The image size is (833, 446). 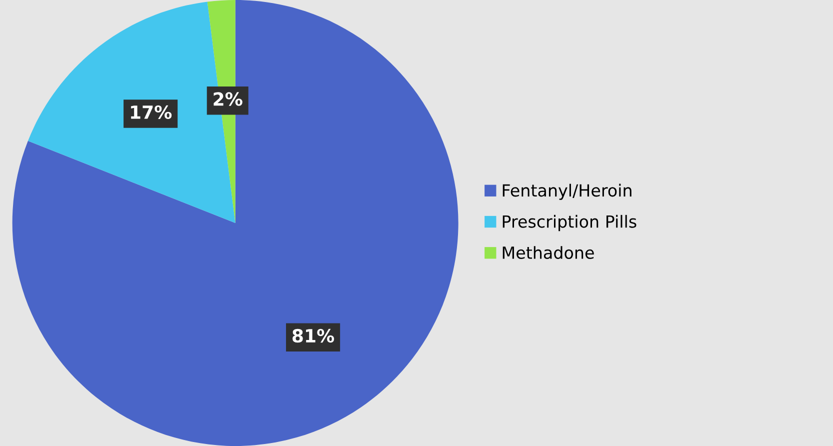 I want to click on legend-label: Prescription Pills, so click(x=569, y=223).